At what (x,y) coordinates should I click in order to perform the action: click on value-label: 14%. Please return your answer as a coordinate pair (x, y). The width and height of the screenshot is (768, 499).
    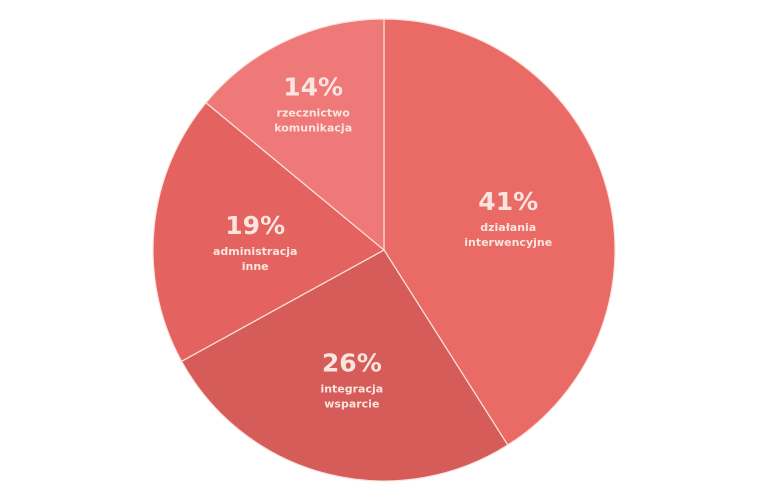
    Looking at the image, I should click on (313, 87).